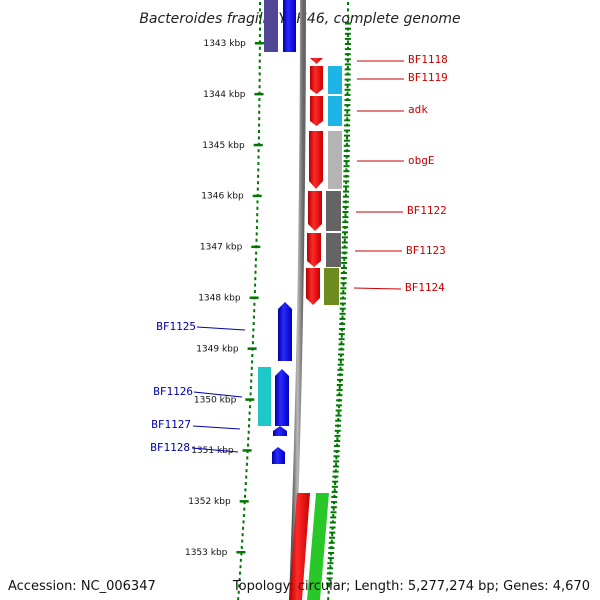 The height and width of the screenshot is (600, 600). What do you see at coordinates (171, 424) in the screenshot?
I see `gene-label-bf1127: BF1127` at bounding box center [171, 424].